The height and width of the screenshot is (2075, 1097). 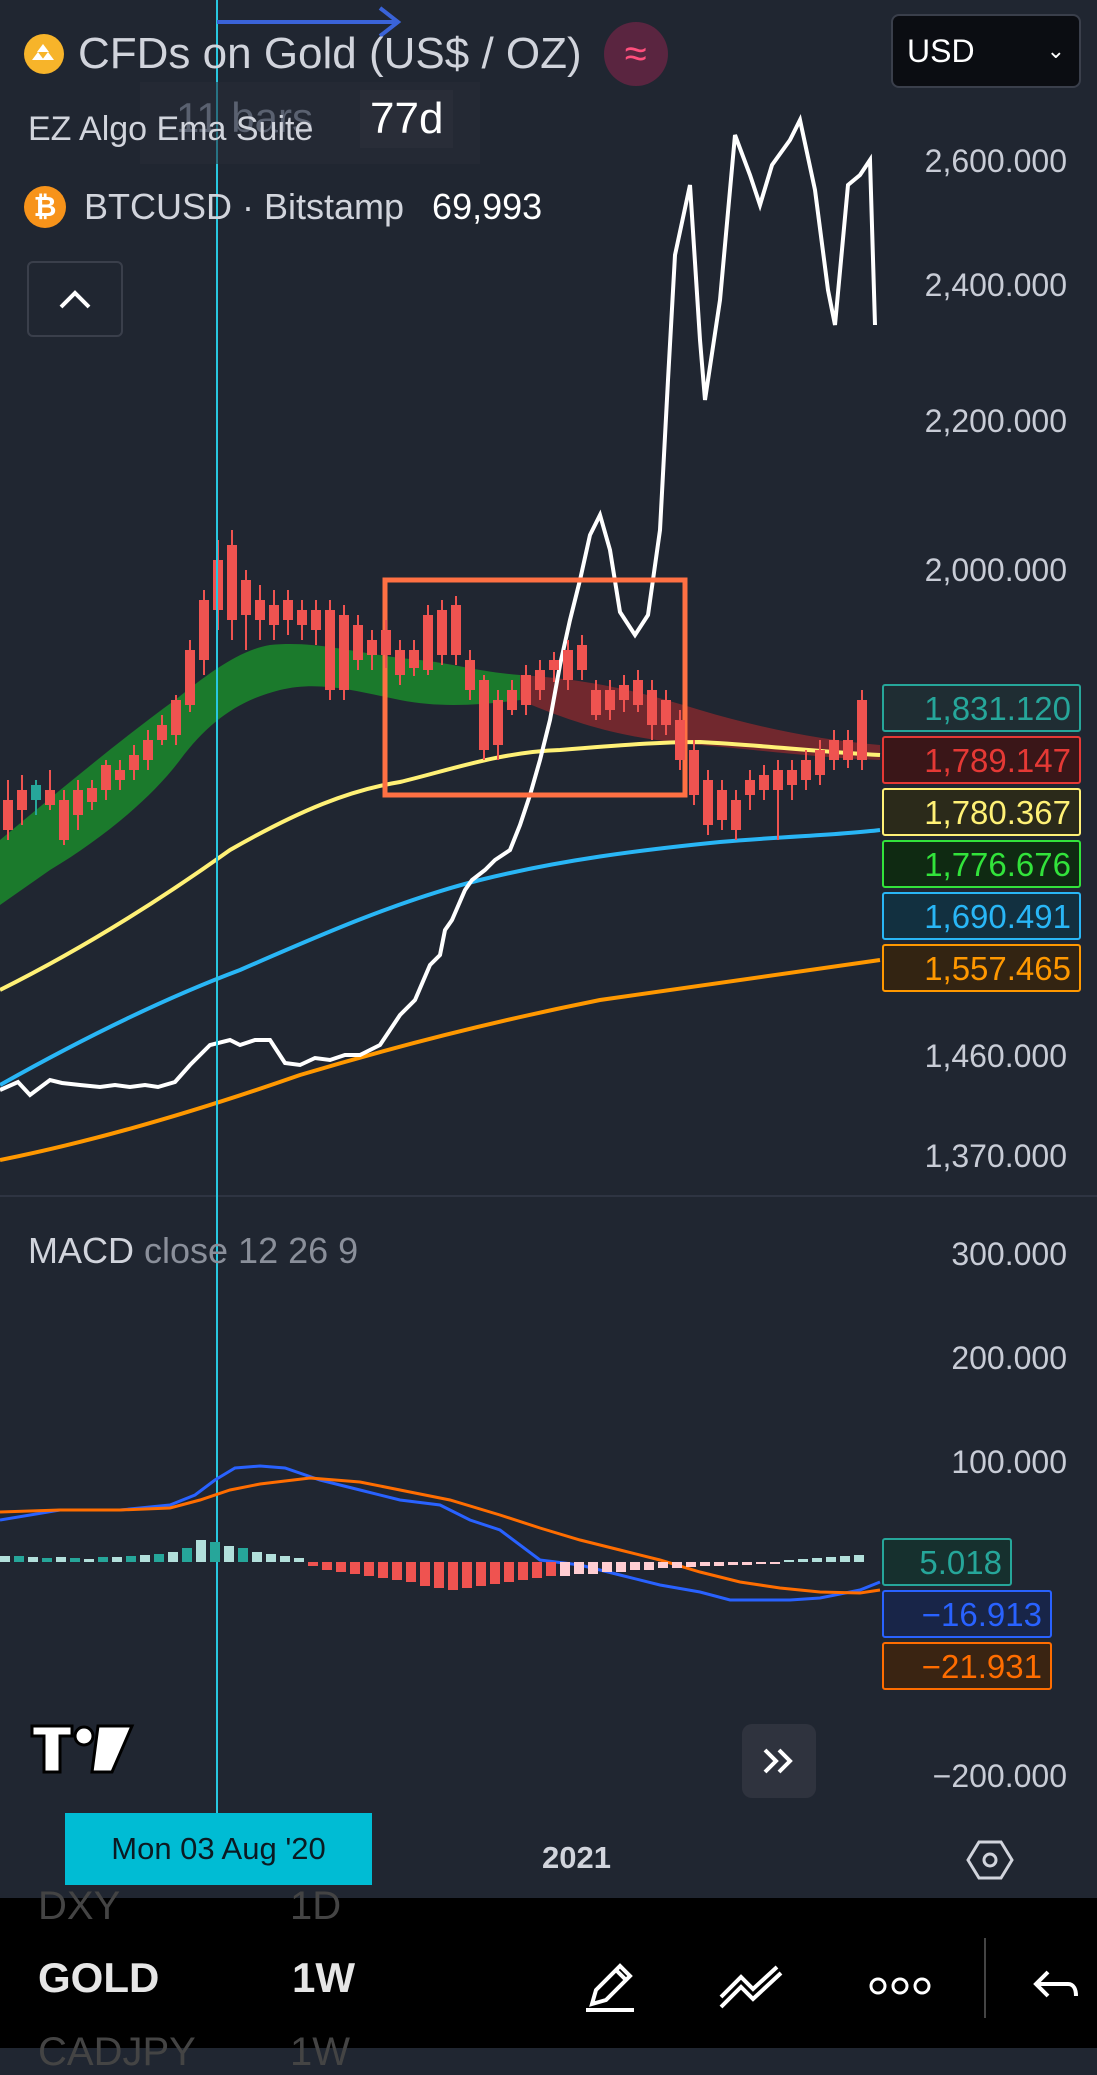 I want to click on ema-badge-yellow: 1,780.367, so click(x=981, y=812).